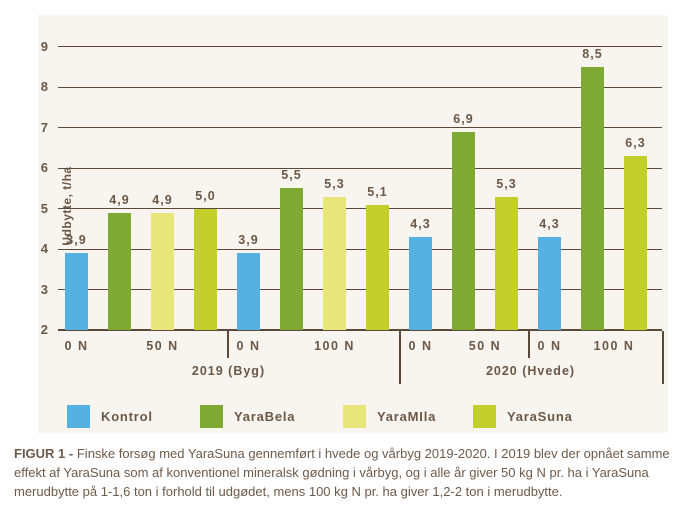 This screenshot has height=507, width=686. What do you see at coordinates (44, 208) in the screenshot?
I see `y-tick-label: 5` at bounding box center [44, 208].